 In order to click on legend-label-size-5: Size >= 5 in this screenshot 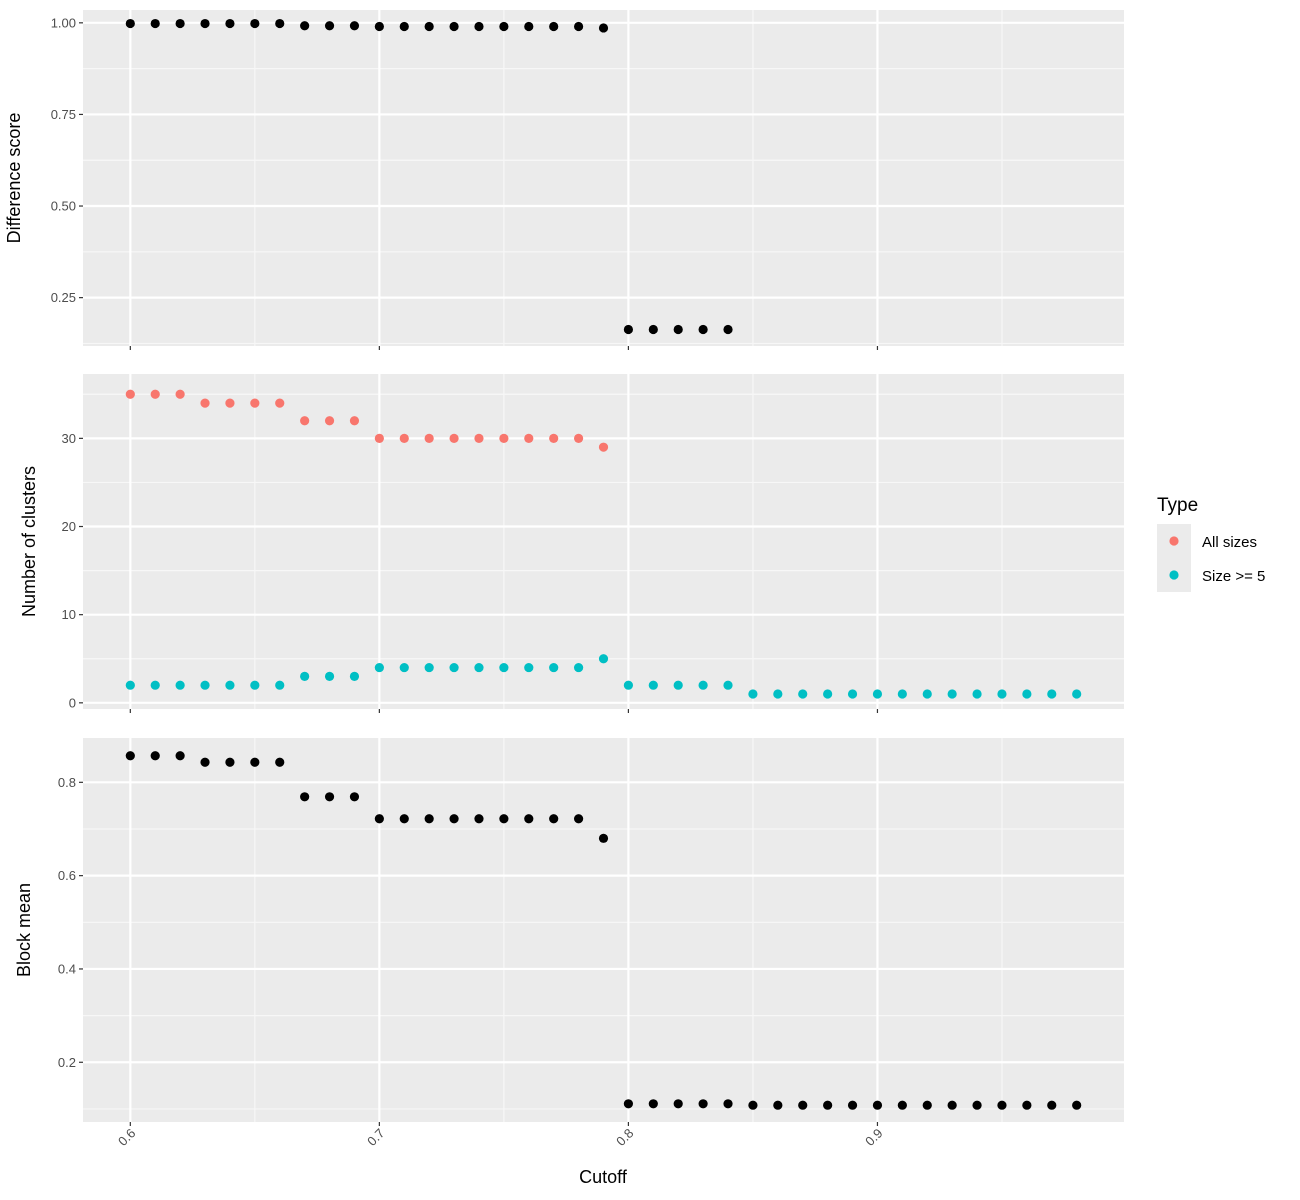, I will do `click(1233, 576)`.